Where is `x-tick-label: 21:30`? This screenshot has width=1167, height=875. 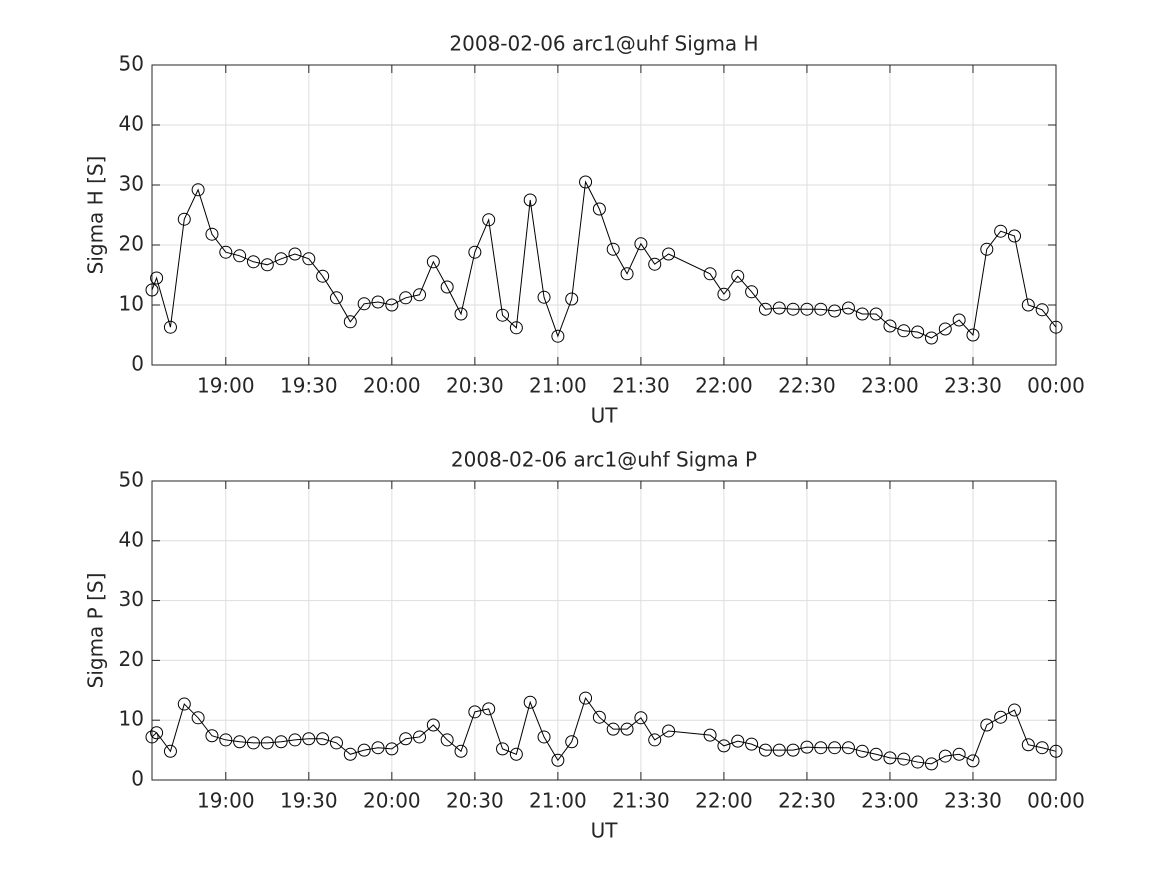 x-tick-label: 21:30 is located at coordinates (641, 801).